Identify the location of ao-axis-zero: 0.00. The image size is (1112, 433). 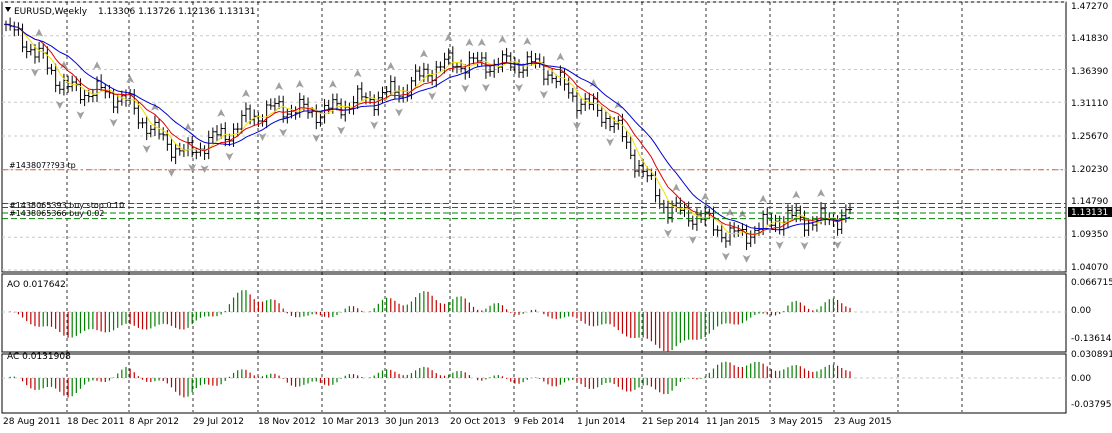
(1081, 311).